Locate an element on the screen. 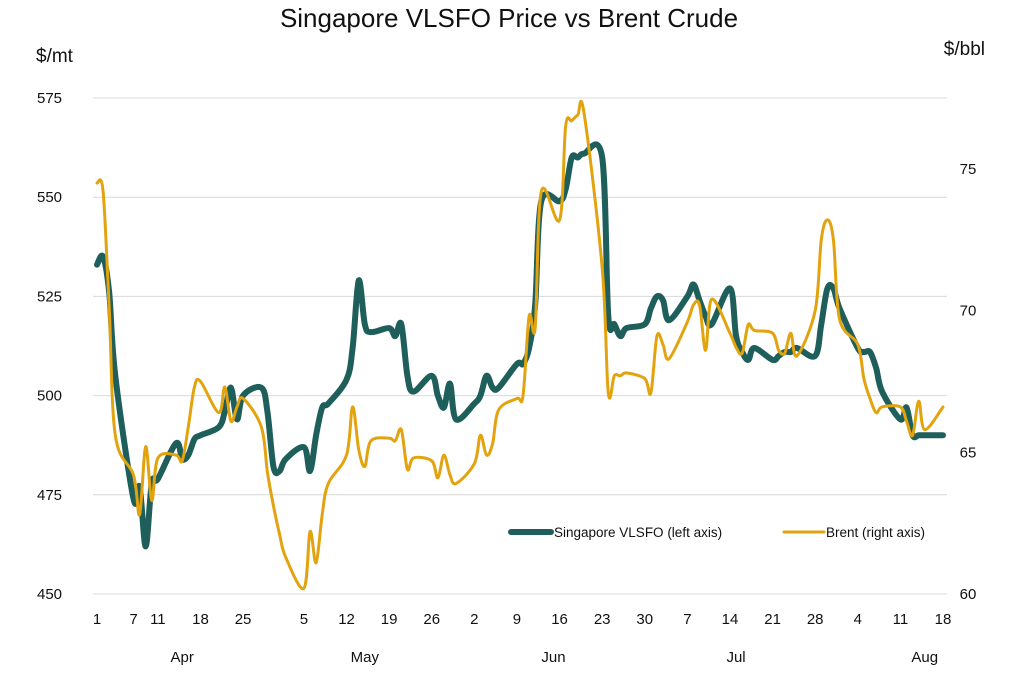 The width and height of the screenshot is (1024, 674). left-axis-ticks: 450 475 500 525 550 575 is located at coordinates (49, 346).